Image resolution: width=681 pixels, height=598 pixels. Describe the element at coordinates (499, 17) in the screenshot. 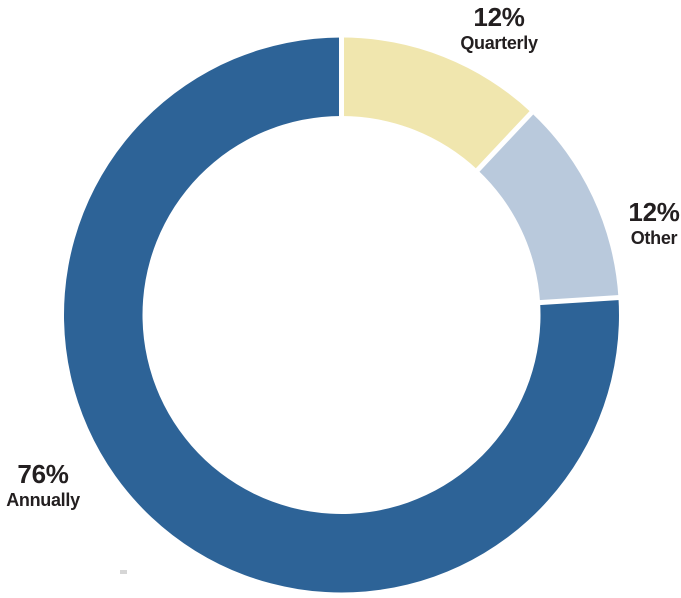

I see `quarterly-percentage: 12%` at that location.